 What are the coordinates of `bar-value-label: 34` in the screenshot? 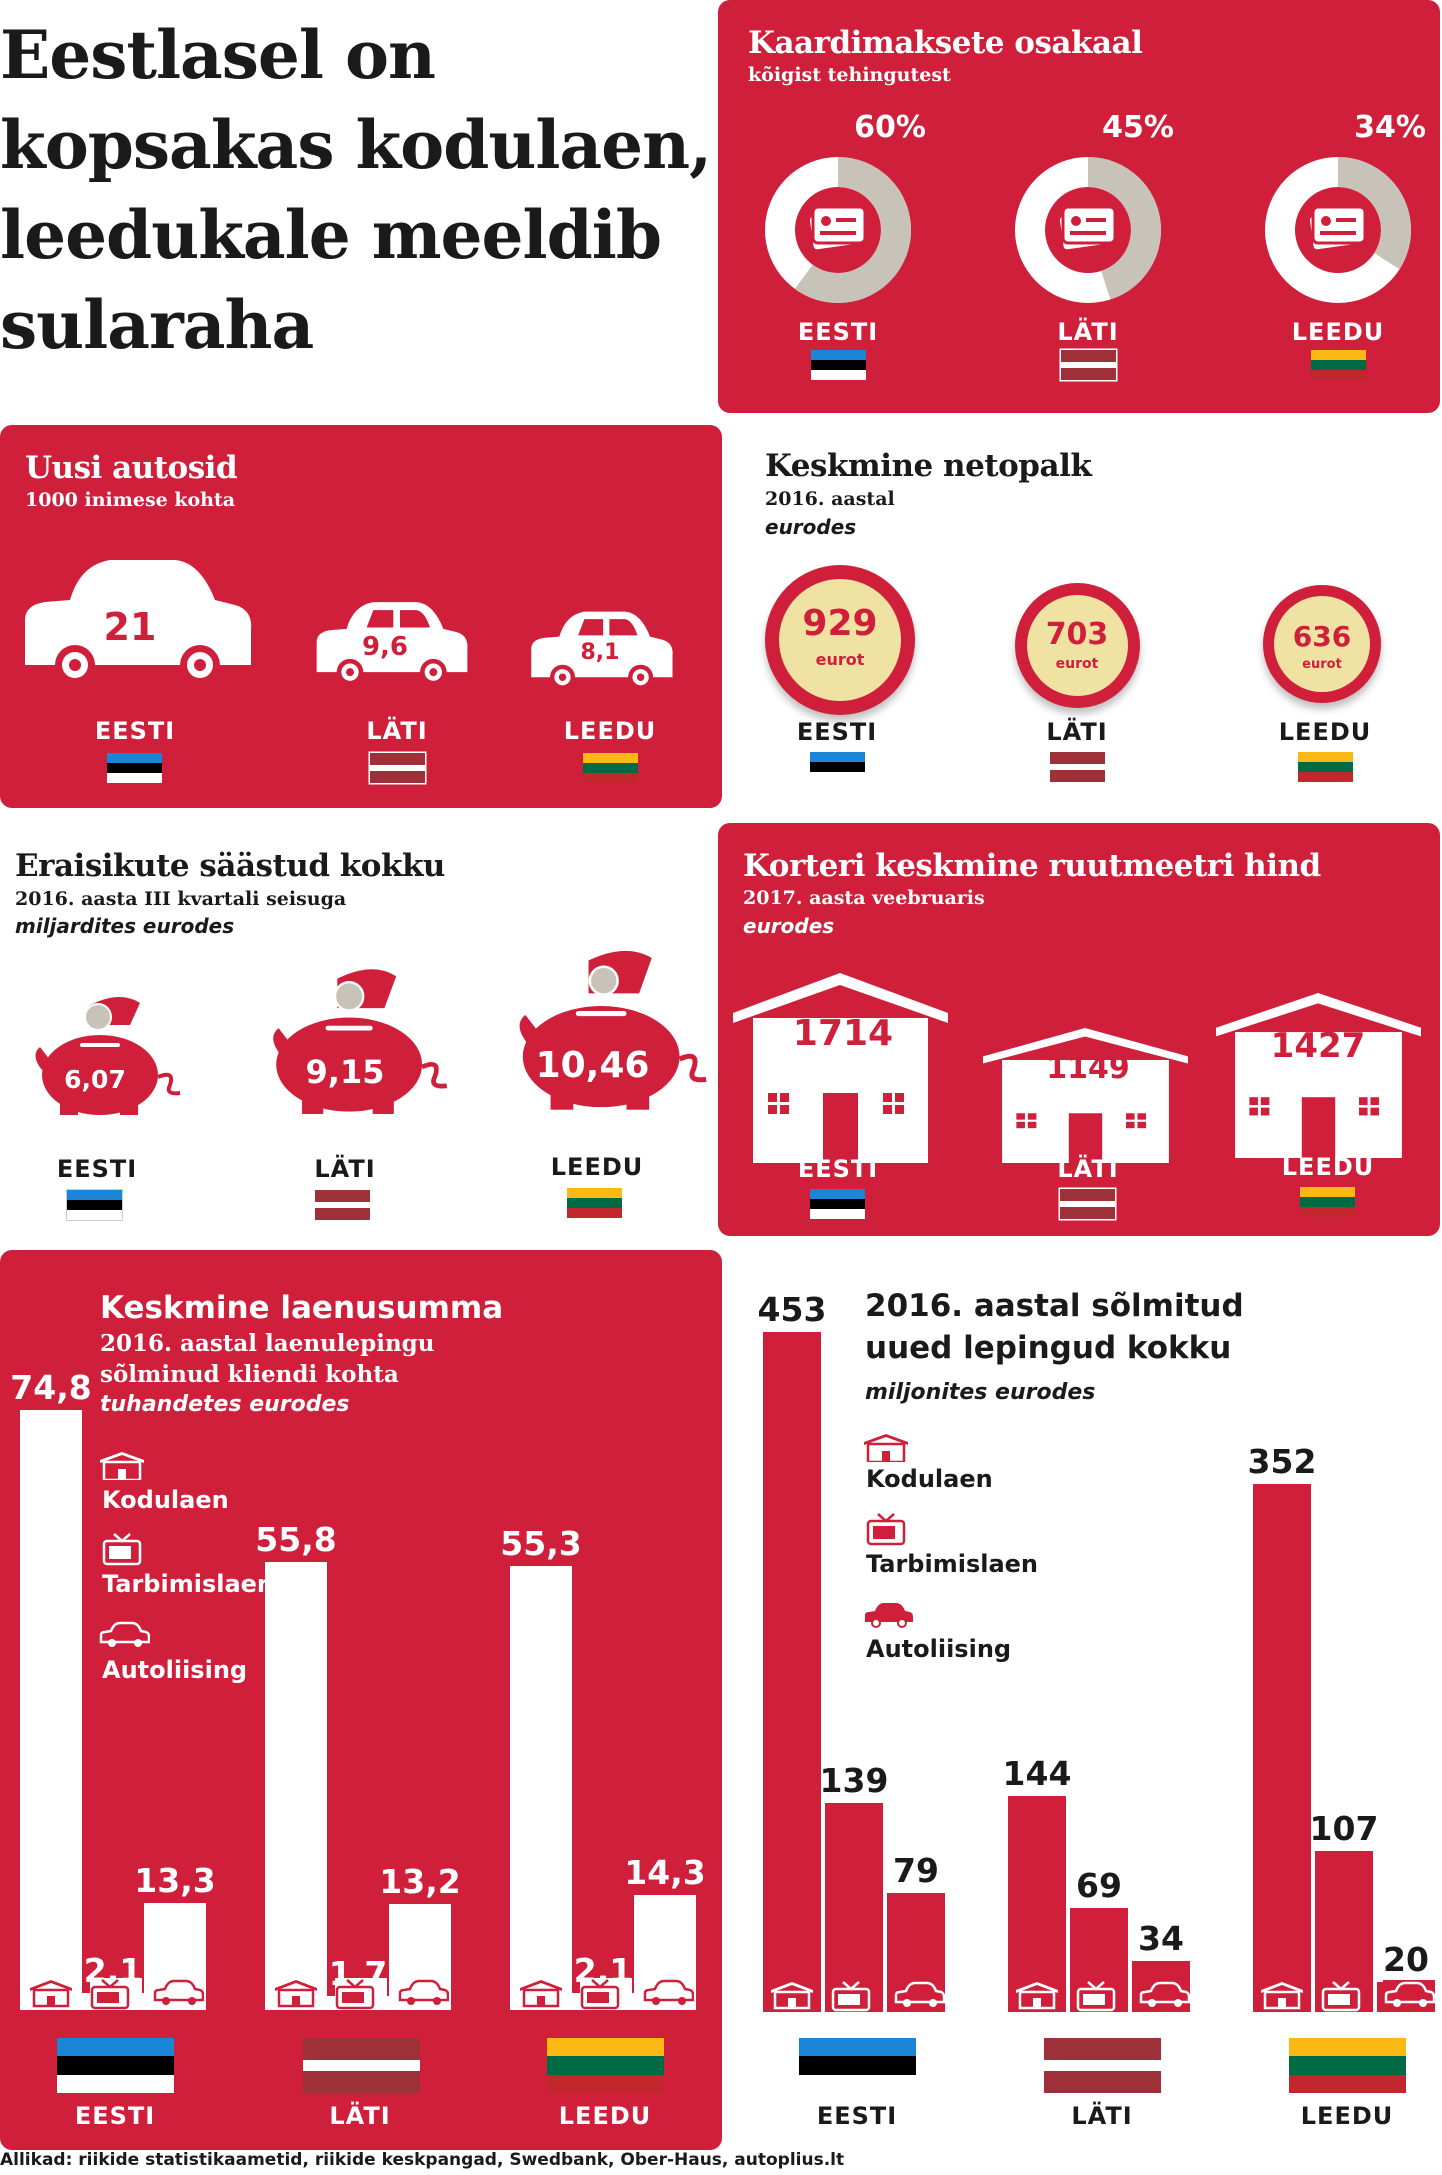 It's located at (1161, 1938).